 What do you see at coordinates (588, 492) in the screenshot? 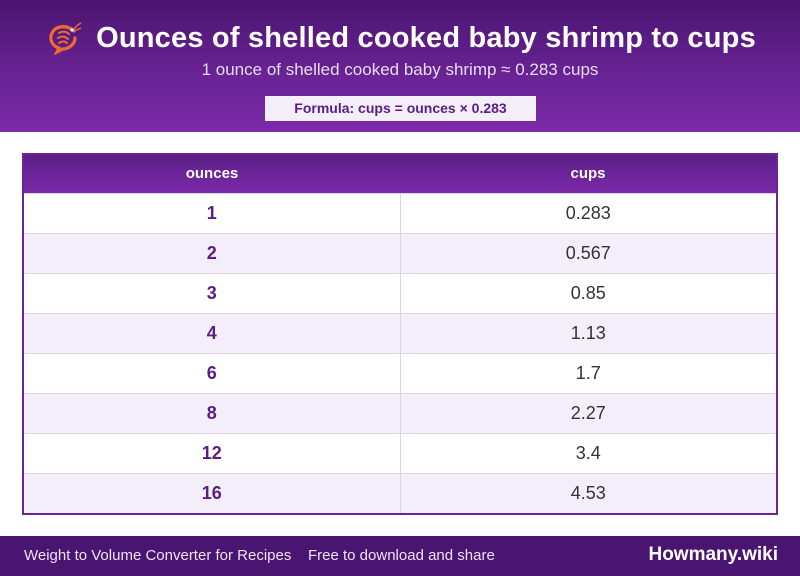
I see `cups-cell: 4.53` at bounding box center [588, 492].